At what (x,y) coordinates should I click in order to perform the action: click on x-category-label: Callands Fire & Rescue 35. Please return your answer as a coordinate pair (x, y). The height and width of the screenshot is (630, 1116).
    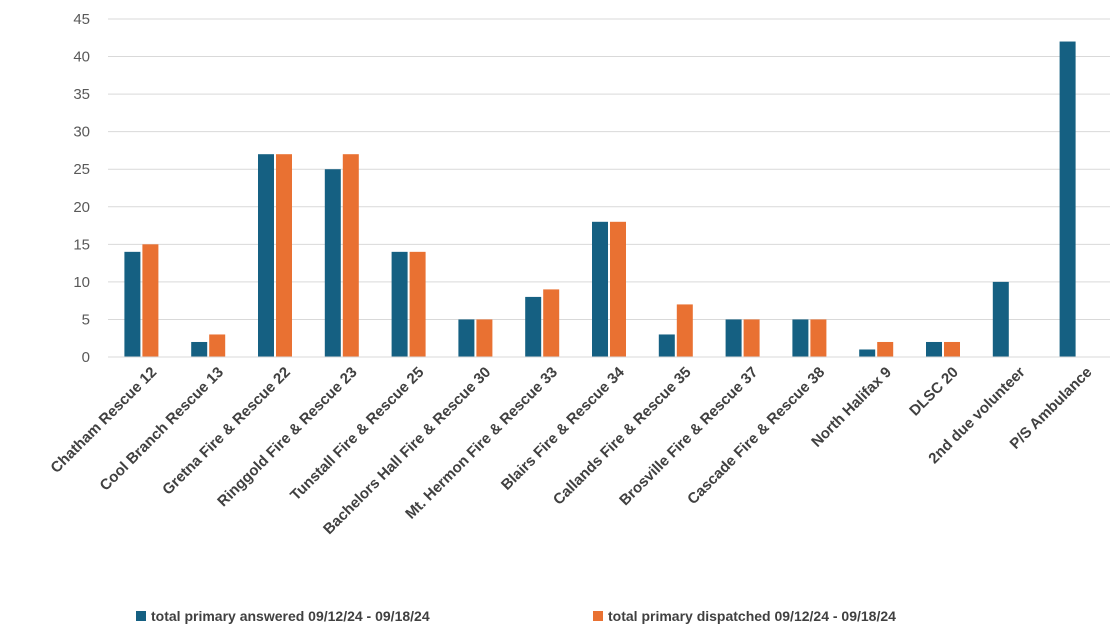
    Looking at the image, I should click on (622, 436).